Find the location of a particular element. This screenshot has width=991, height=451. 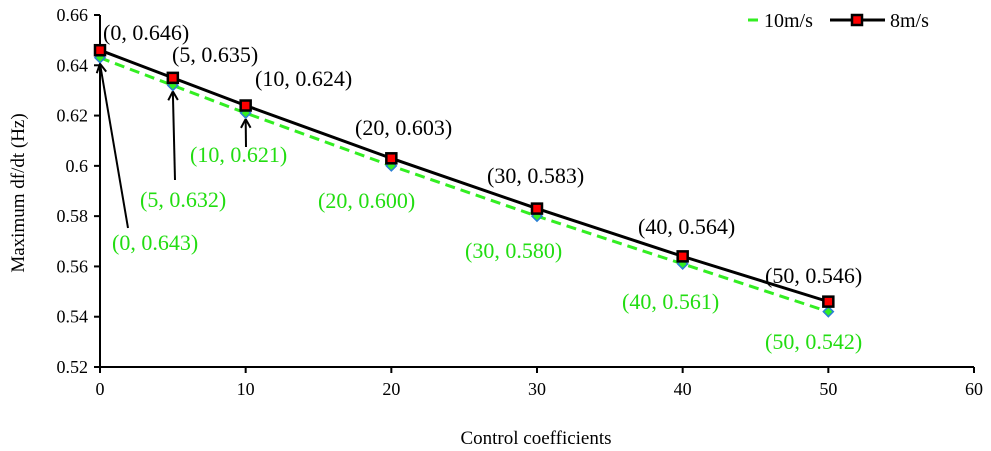

y-tick-label: 0.56 is located at coordinates (73, 266).